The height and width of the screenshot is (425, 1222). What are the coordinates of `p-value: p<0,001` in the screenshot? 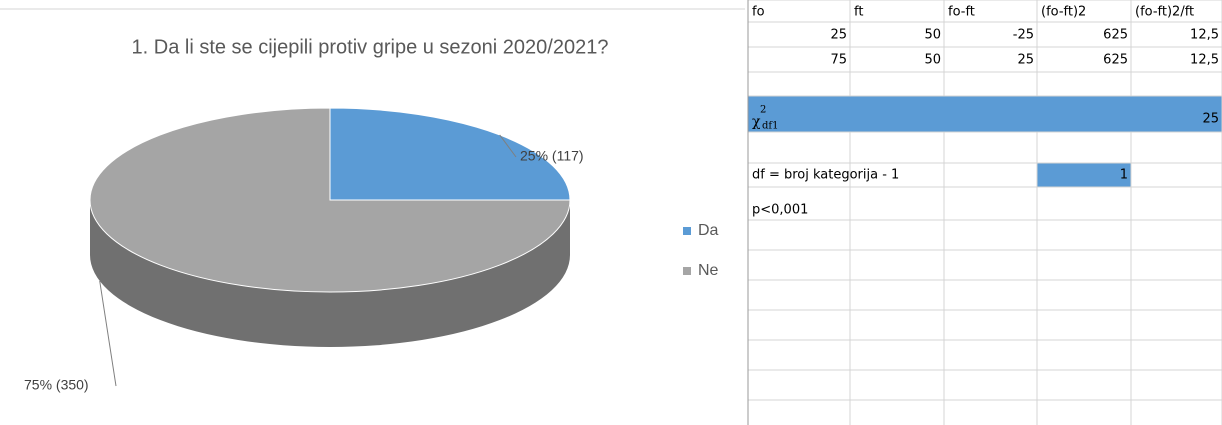 It's located at (780, 210).